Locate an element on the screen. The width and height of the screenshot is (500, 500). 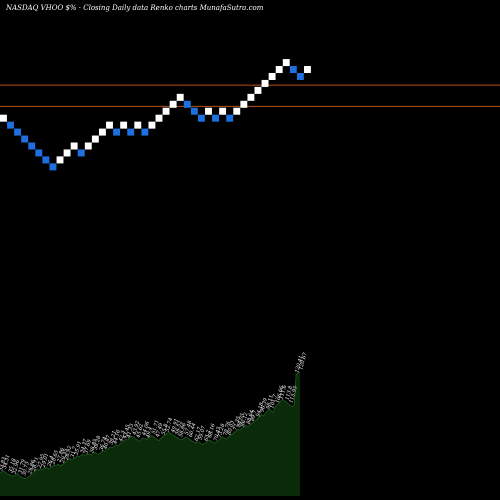
volume-value-label: 32.96 is located at coordinates (17, 467).